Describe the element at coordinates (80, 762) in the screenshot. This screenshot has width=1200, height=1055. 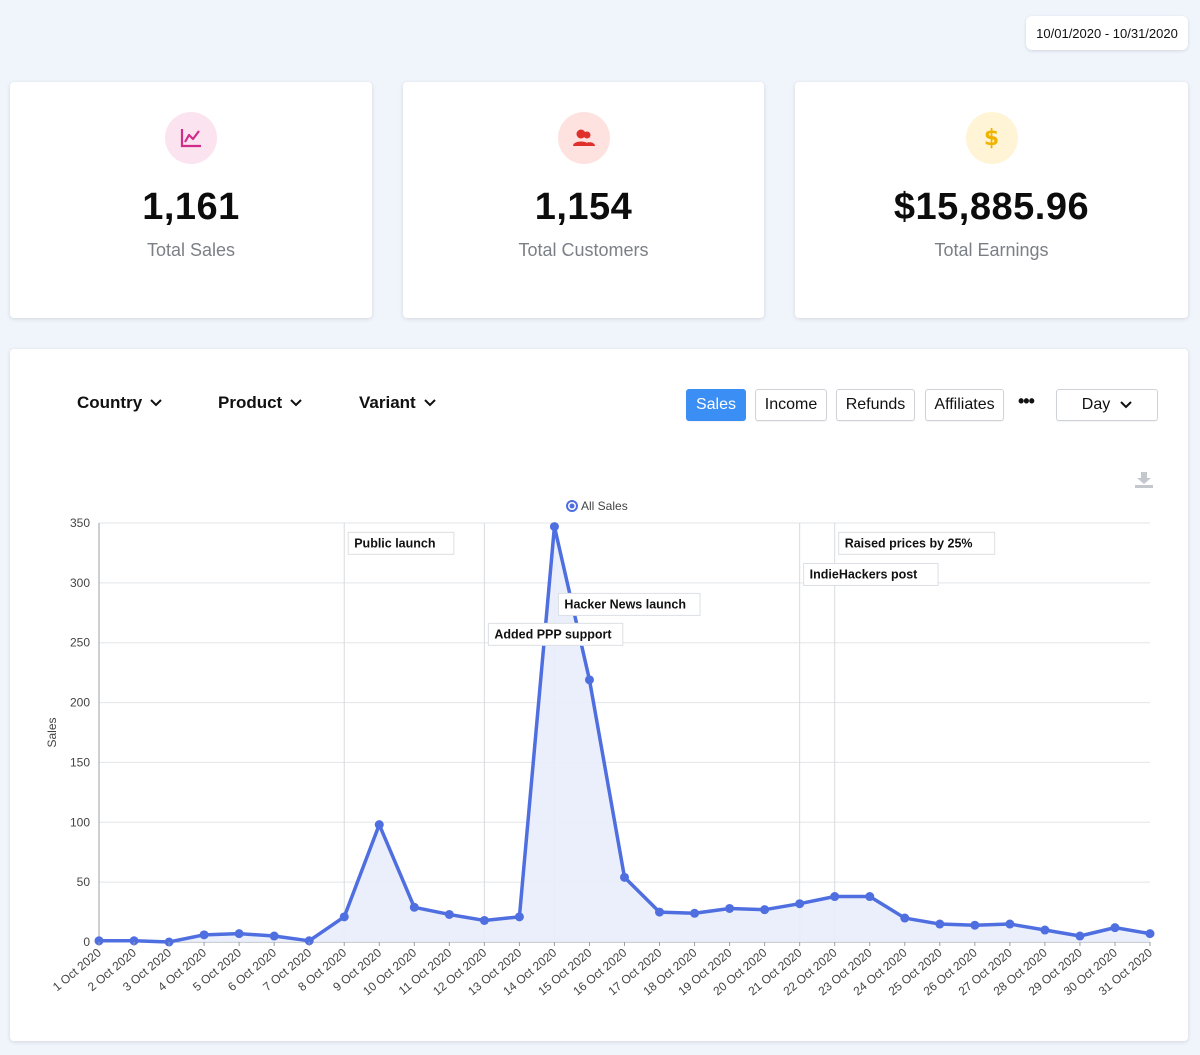
I see `y-tick-label: 150` at that location.